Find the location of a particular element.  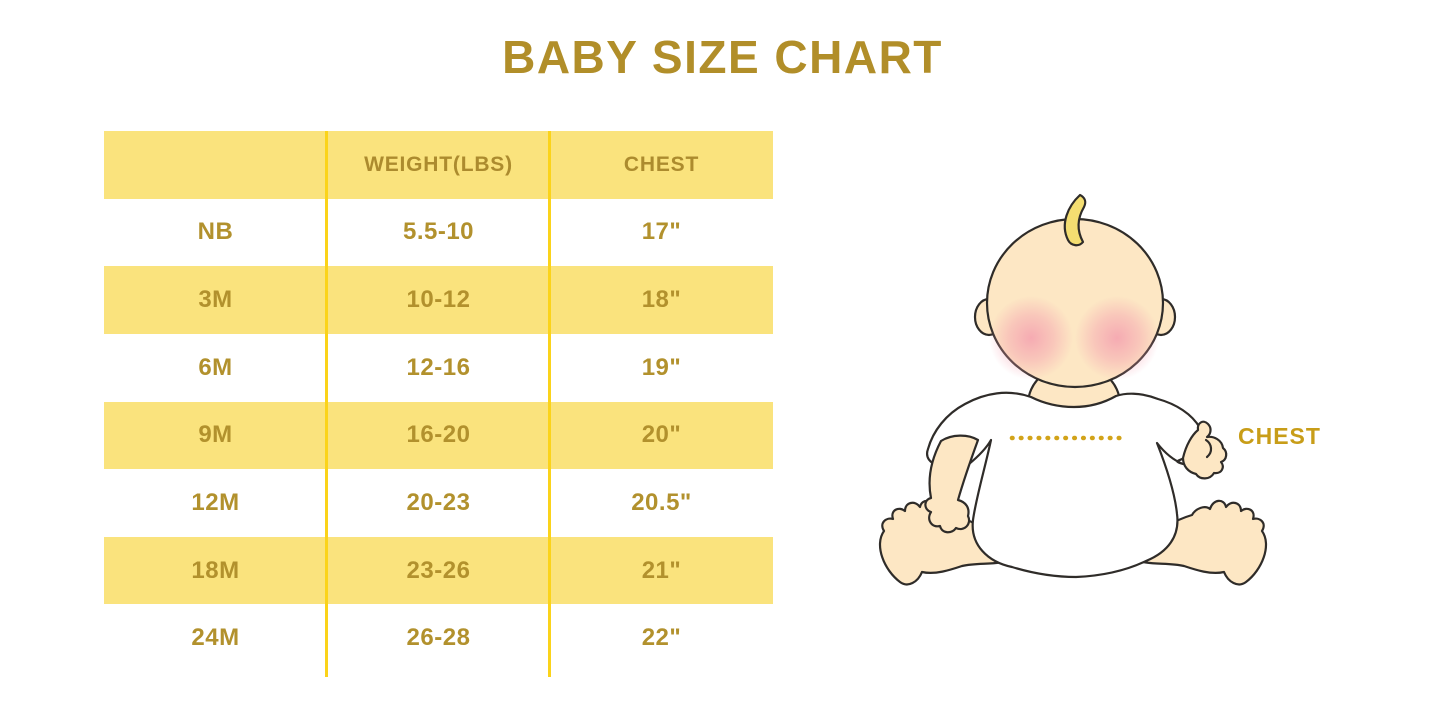

size-cell: 6M is located at coordinates (215, 367).